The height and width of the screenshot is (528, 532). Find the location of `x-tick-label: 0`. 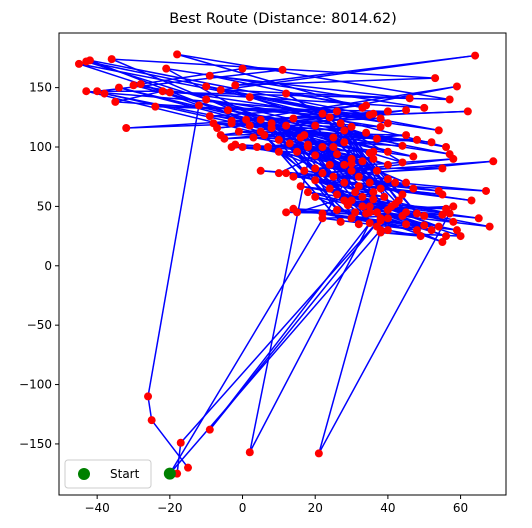

x-tick-label: 0 is located at coordinates (243, 508).